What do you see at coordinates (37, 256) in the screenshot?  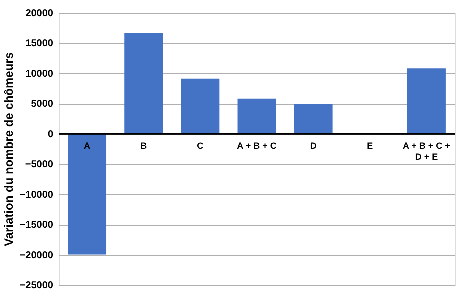 I see `y-tick-label: −20000` at bounding box center [37, 256].